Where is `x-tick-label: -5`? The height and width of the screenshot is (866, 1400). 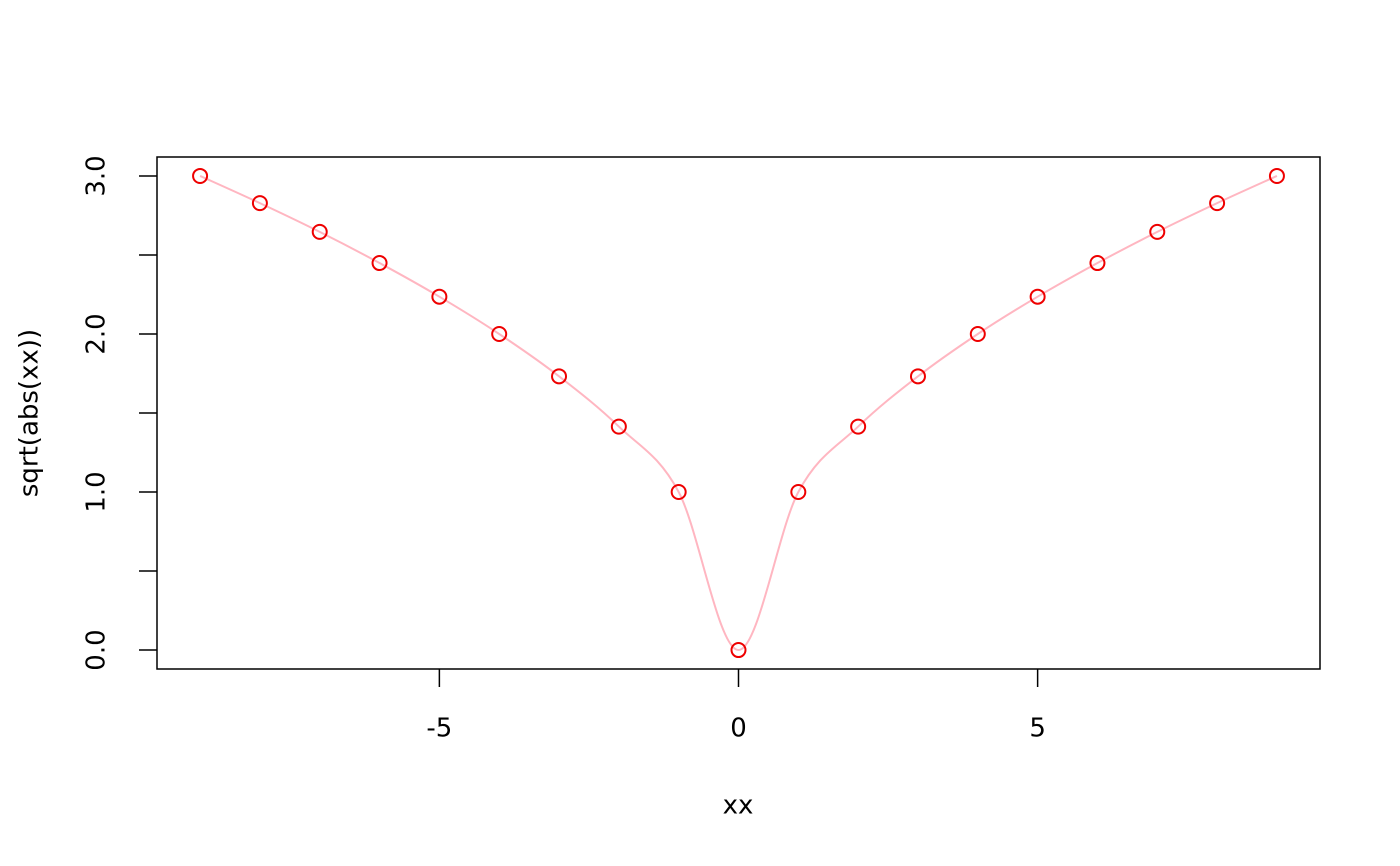
x-tick-label: -5 is located at coordinates (439, 729).